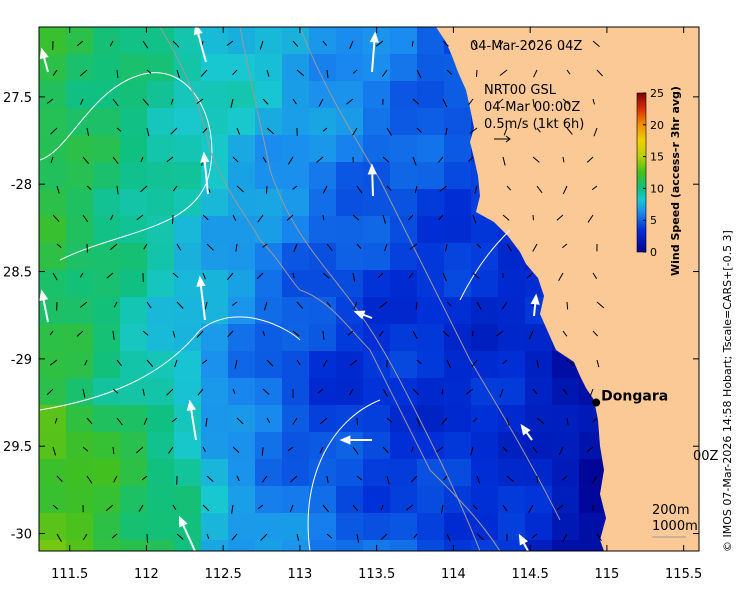  Describe the element at coordinates (69, 574) in the screenshot. I see `x-tick-label: 111.5` at that location.